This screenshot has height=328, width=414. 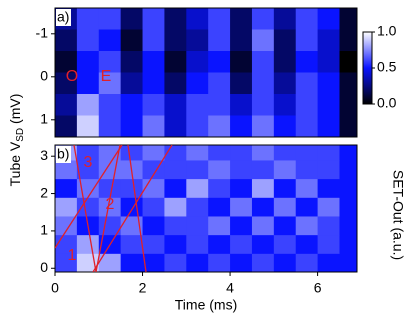 I want to click on colorbar-tick-label: 0.0, so click(x=387, y=103).